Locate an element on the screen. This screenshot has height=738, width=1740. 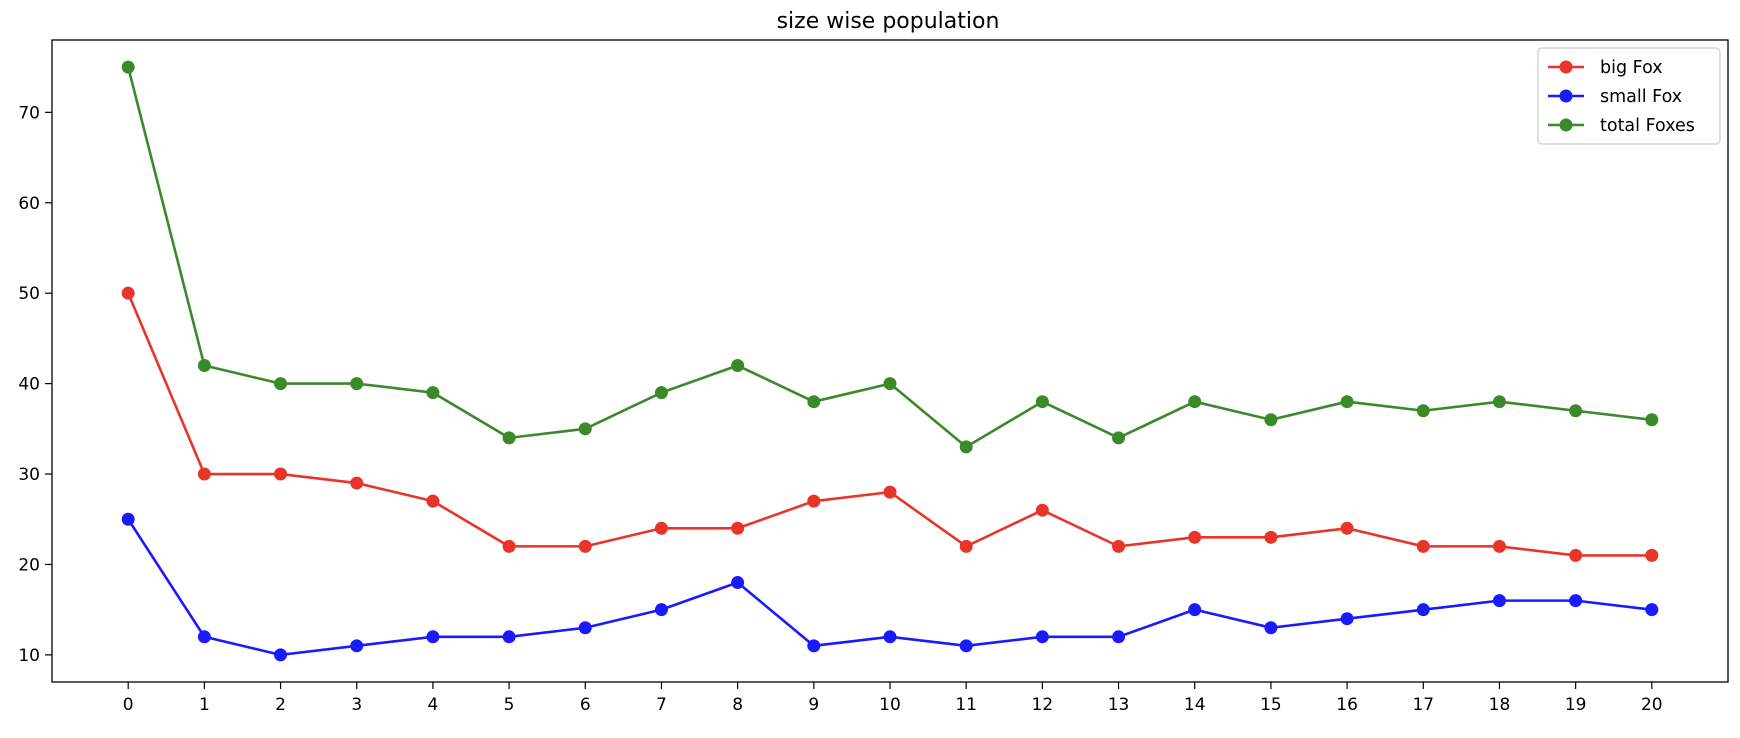
x-tick-label: 15 is located at coordinates (1271, 705).